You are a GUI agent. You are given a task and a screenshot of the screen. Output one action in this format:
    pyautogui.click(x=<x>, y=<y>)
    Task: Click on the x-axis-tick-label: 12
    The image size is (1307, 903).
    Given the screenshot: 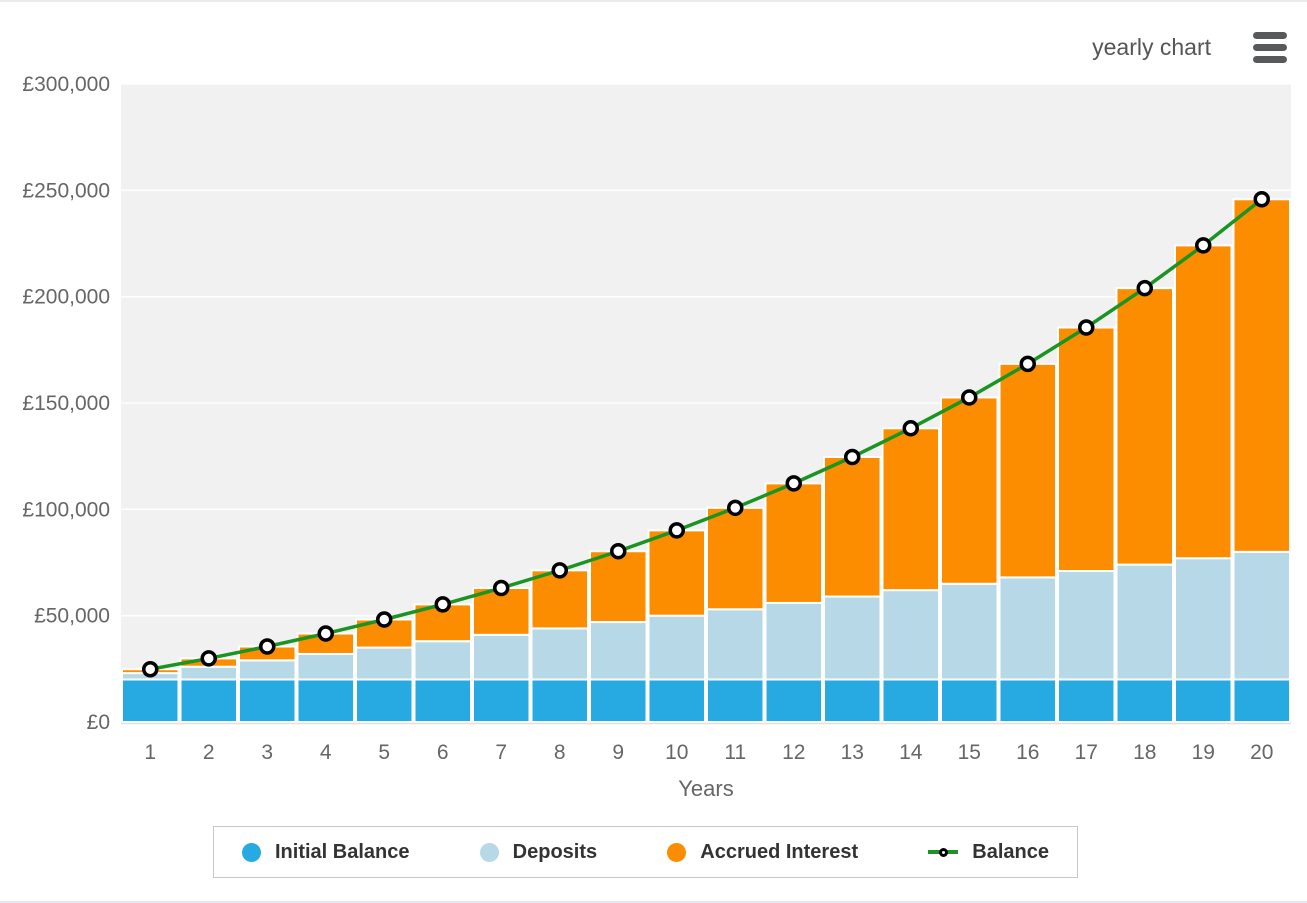 What is the action you would take?
    pyautogui.click(x=793, y=752)
    